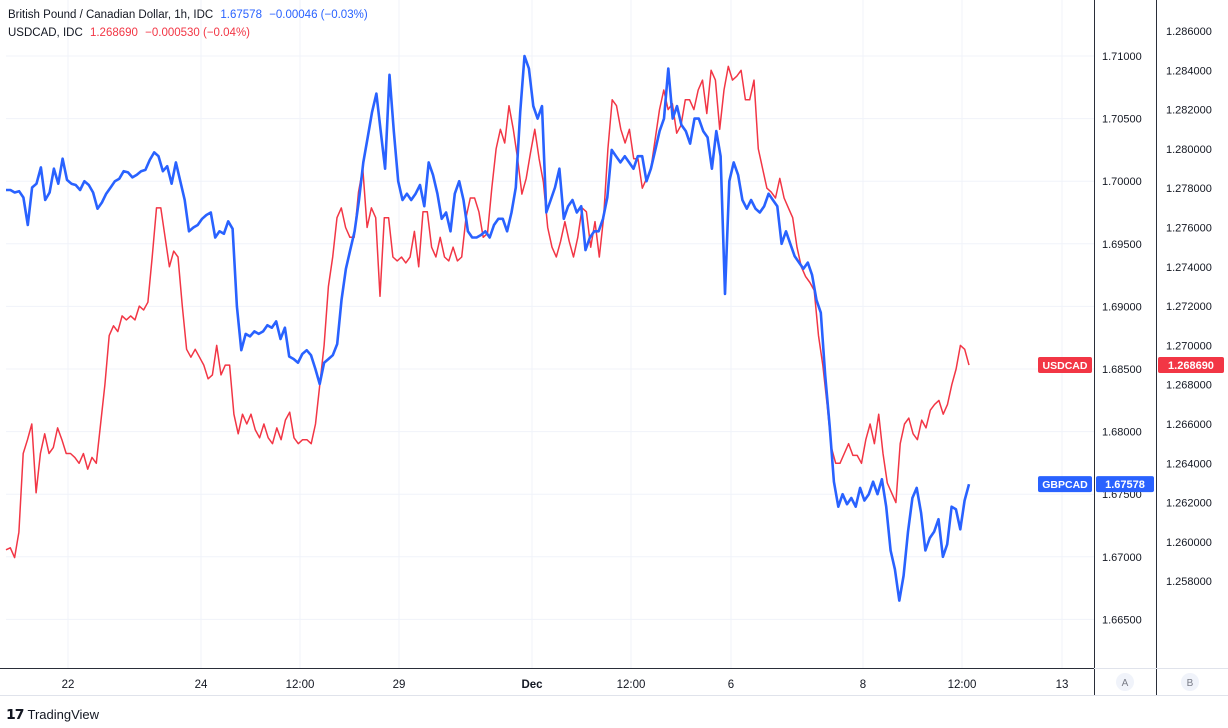 The image size is (1228, 728). I want to click on x-tick-label: 24, so click(201, 685).